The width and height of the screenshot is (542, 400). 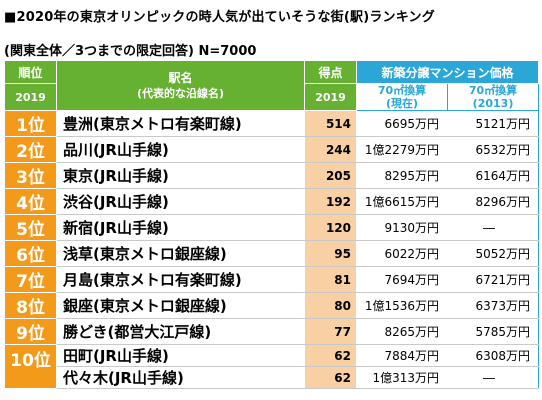 What do you see at coordinates (30, 149) in the screenshot?
I see `rank-cell: 2位` at bounding box center [30, 149].